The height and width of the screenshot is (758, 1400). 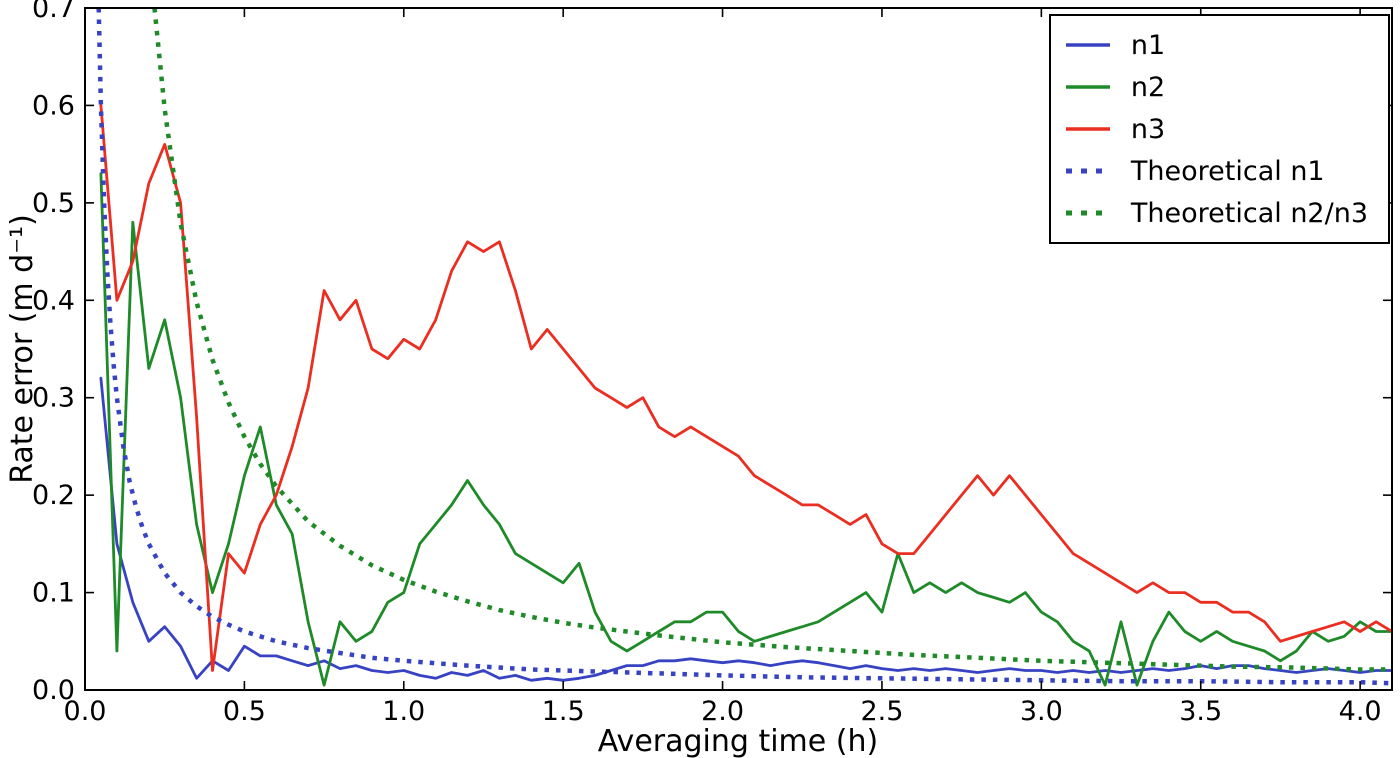 What do you see at coordinates (53, 300) in the screenshot?
I see `y-tick-label: 0.4` at bounding box center [53, 300].